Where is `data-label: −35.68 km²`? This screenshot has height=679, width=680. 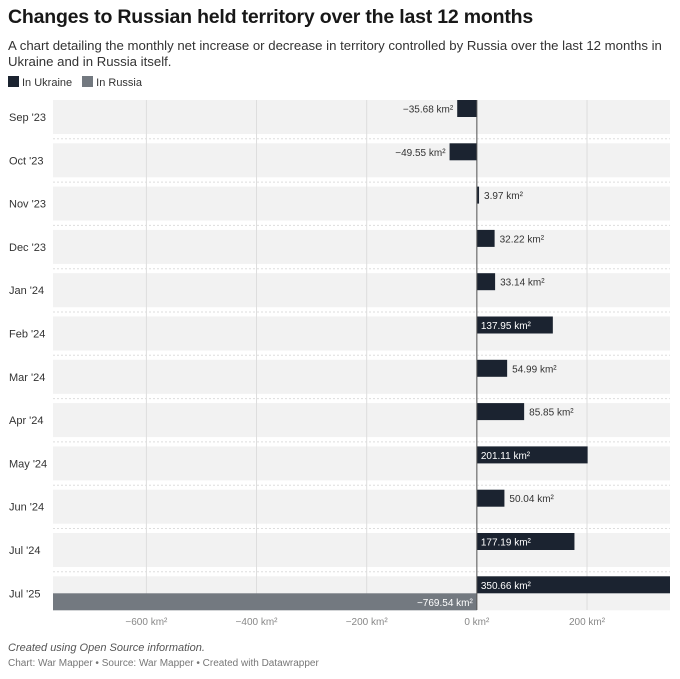 data-label: −35.68 km² is located at coordinates (428, 110).